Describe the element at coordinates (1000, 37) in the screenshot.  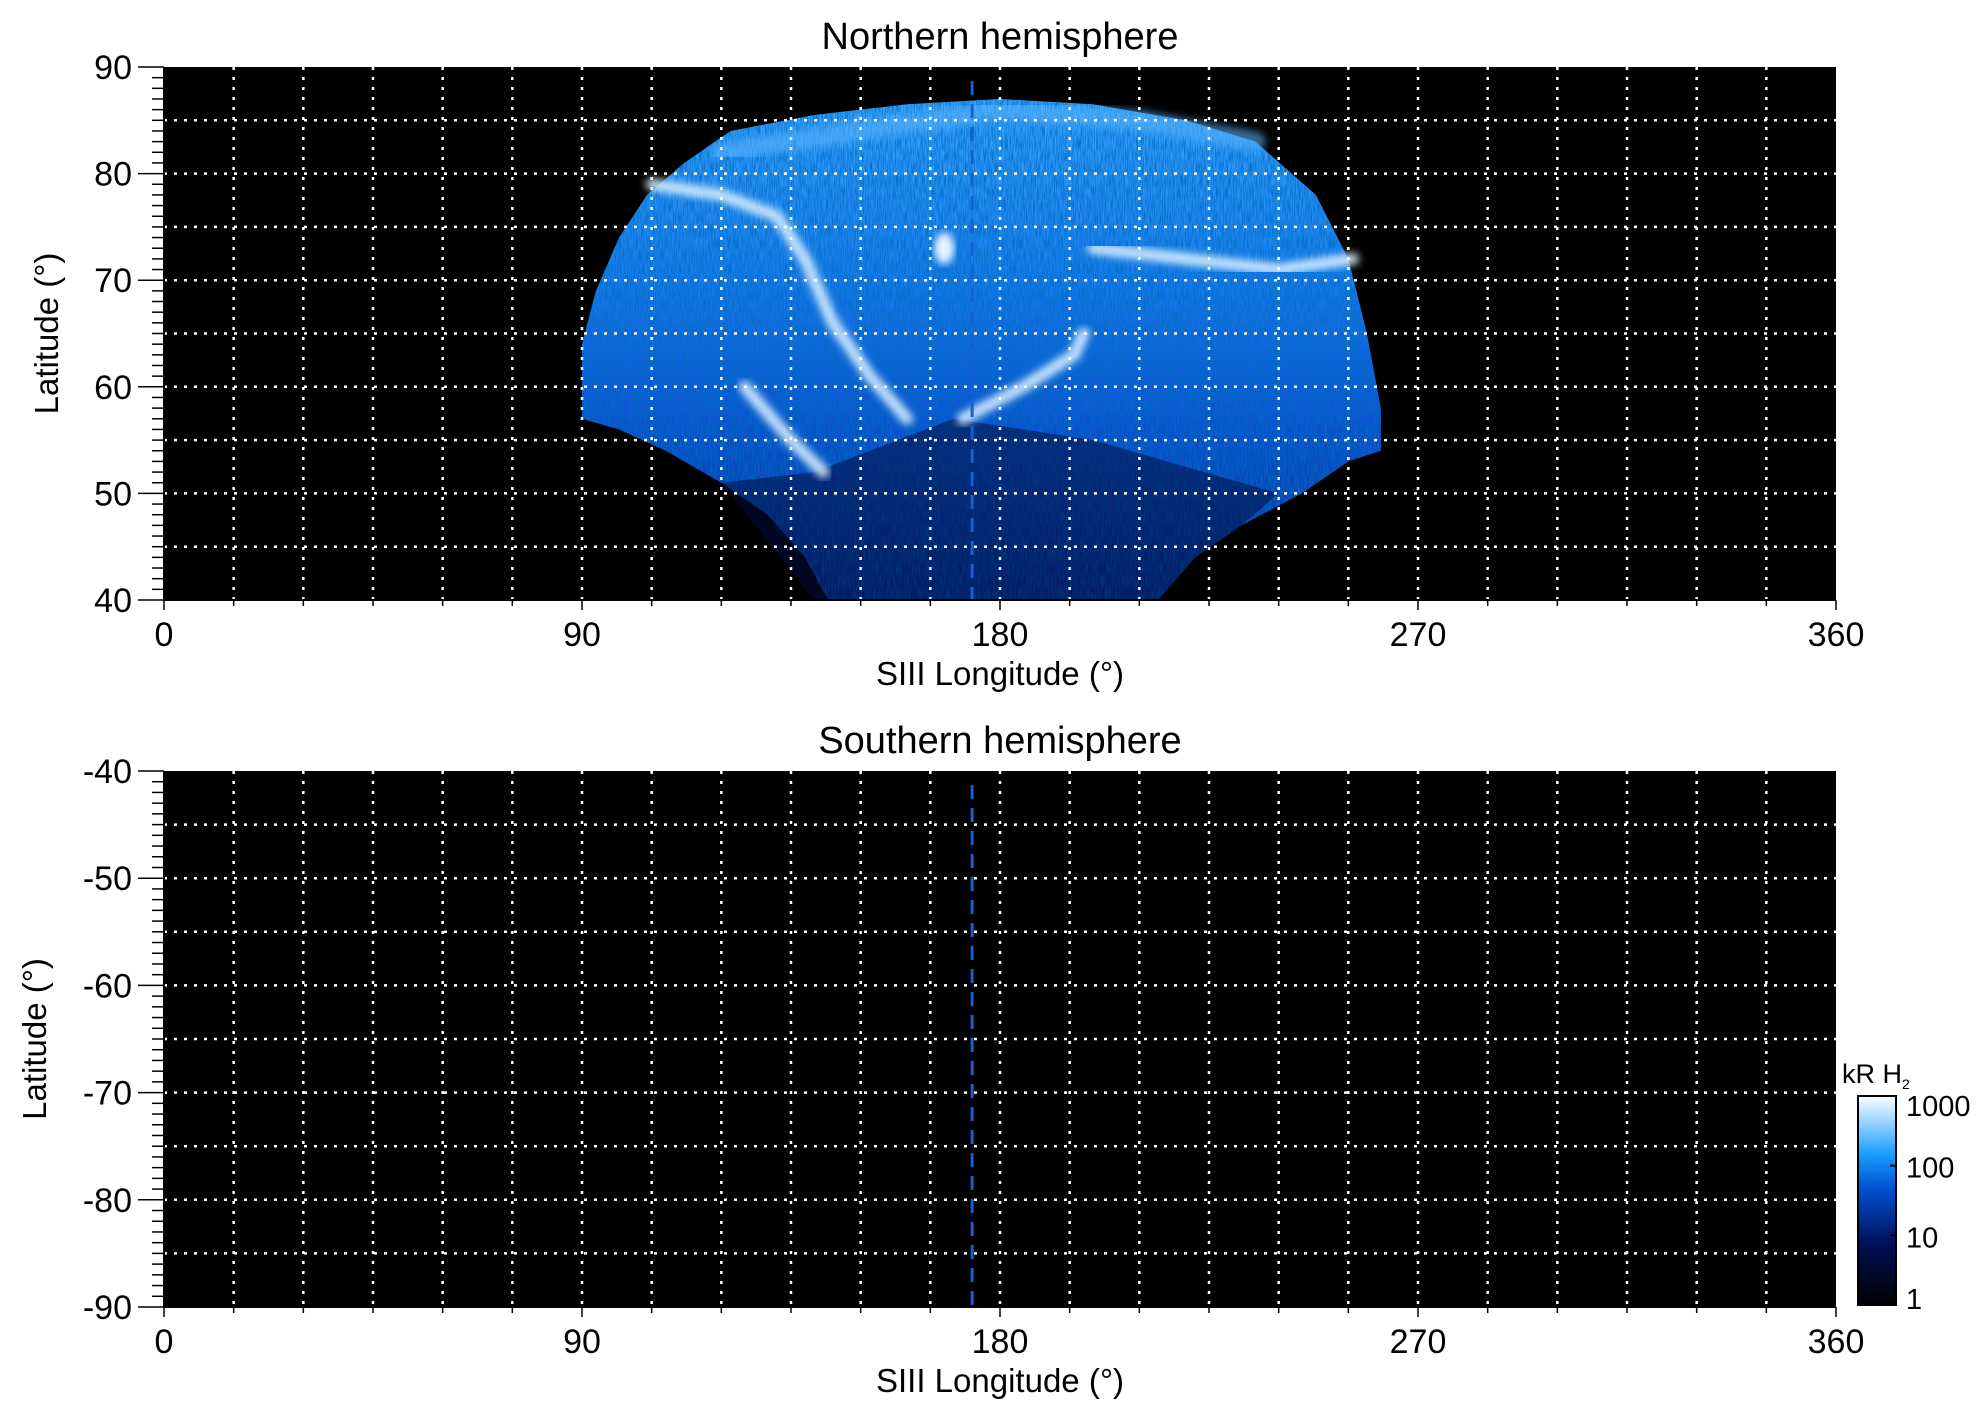
I see `panel-title: Northern hemisphere` at that location.